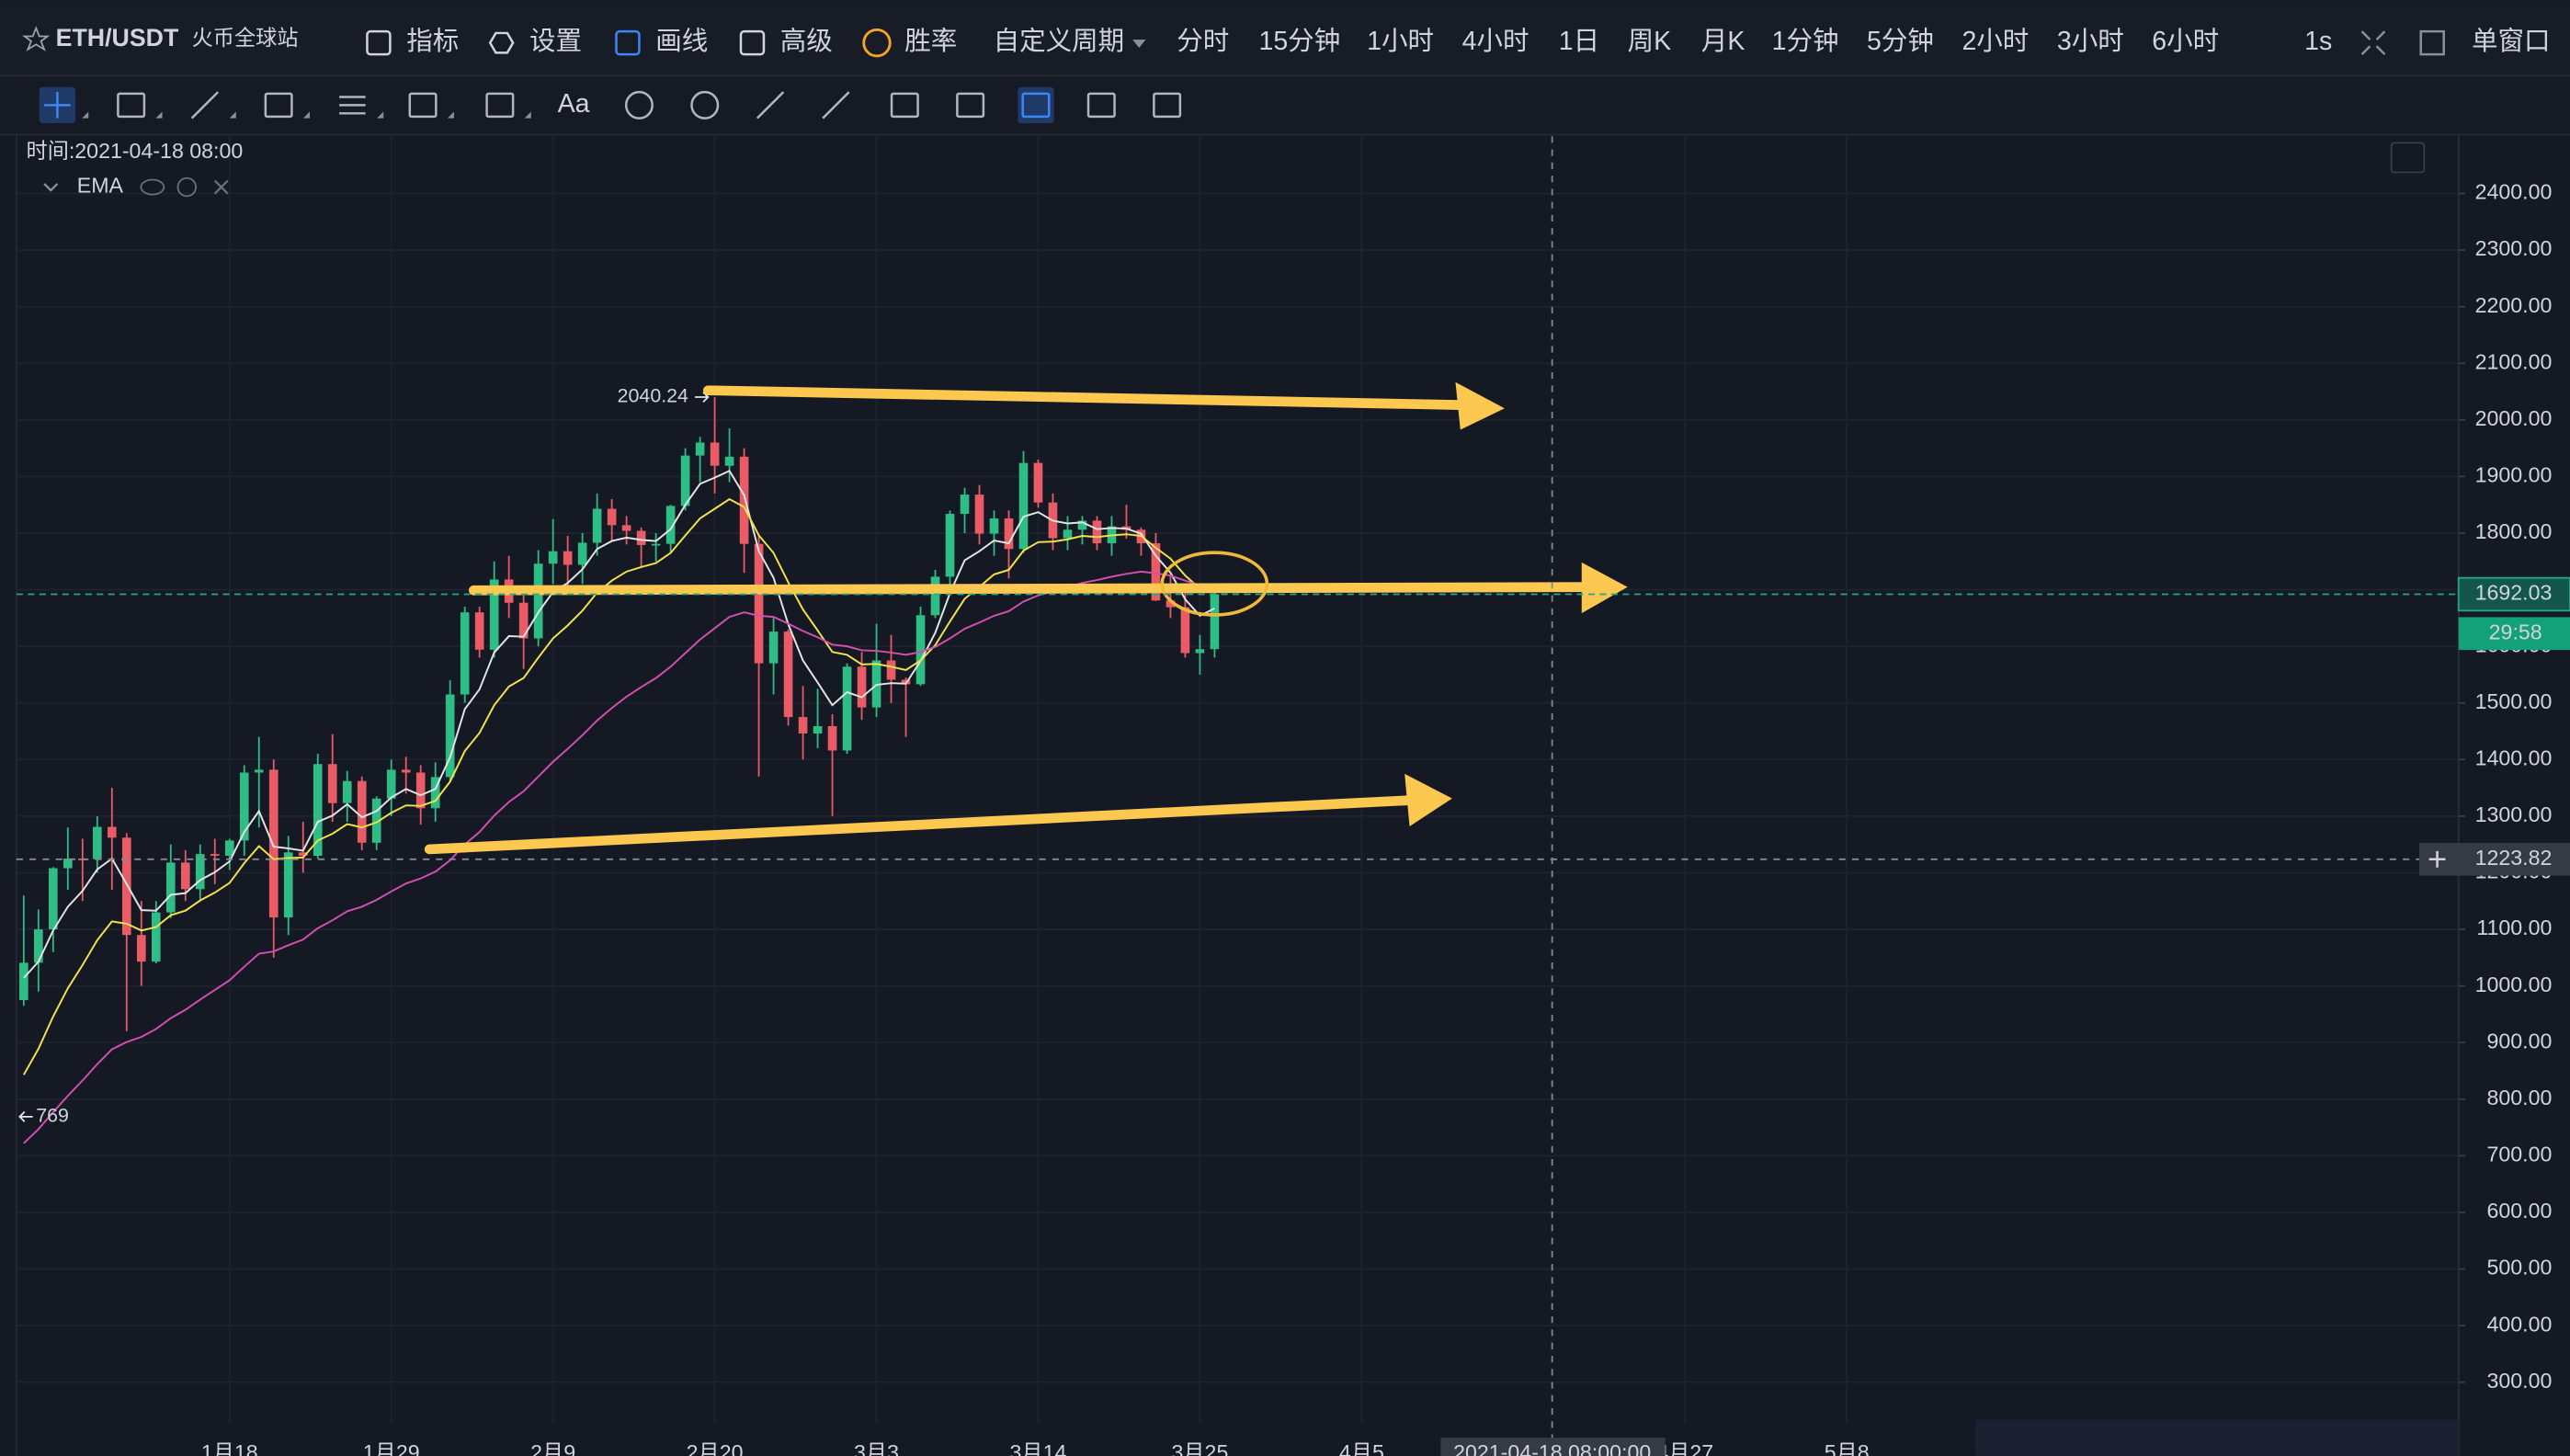  Describe the element at coordinates (2520, 1097) in the screenshot. I see `y-tick-label: 800.00` at that location.